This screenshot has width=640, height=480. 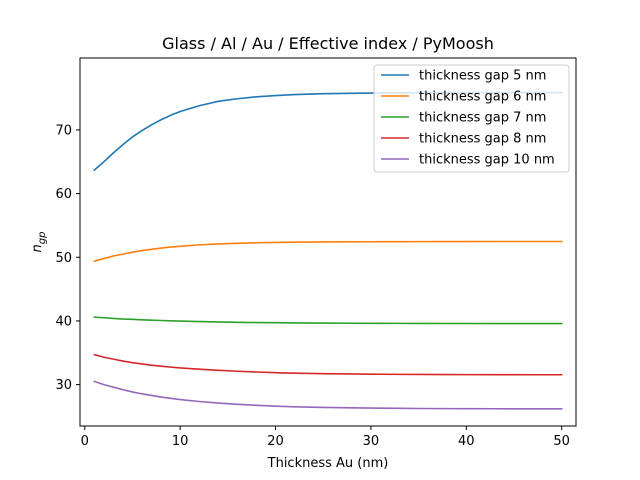 I want to click on y-axis: 30 40 50 60 70, so click(x=67, y=258).